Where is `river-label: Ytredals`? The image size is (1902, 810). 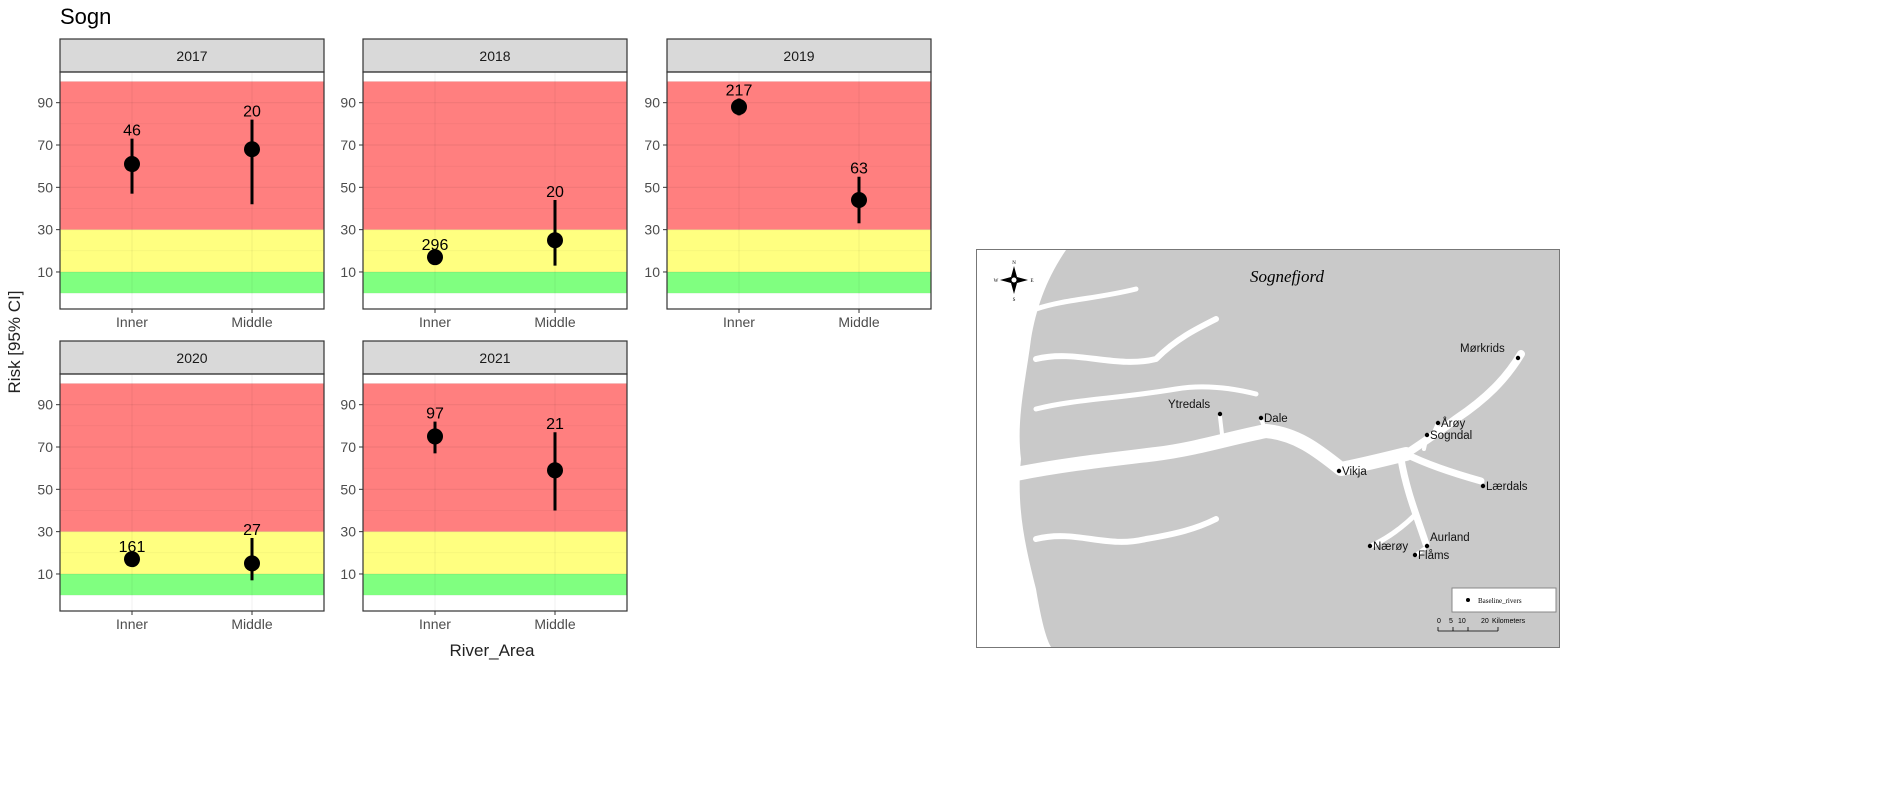
river-label: Ytredals is located at coordinates (1189, 405).